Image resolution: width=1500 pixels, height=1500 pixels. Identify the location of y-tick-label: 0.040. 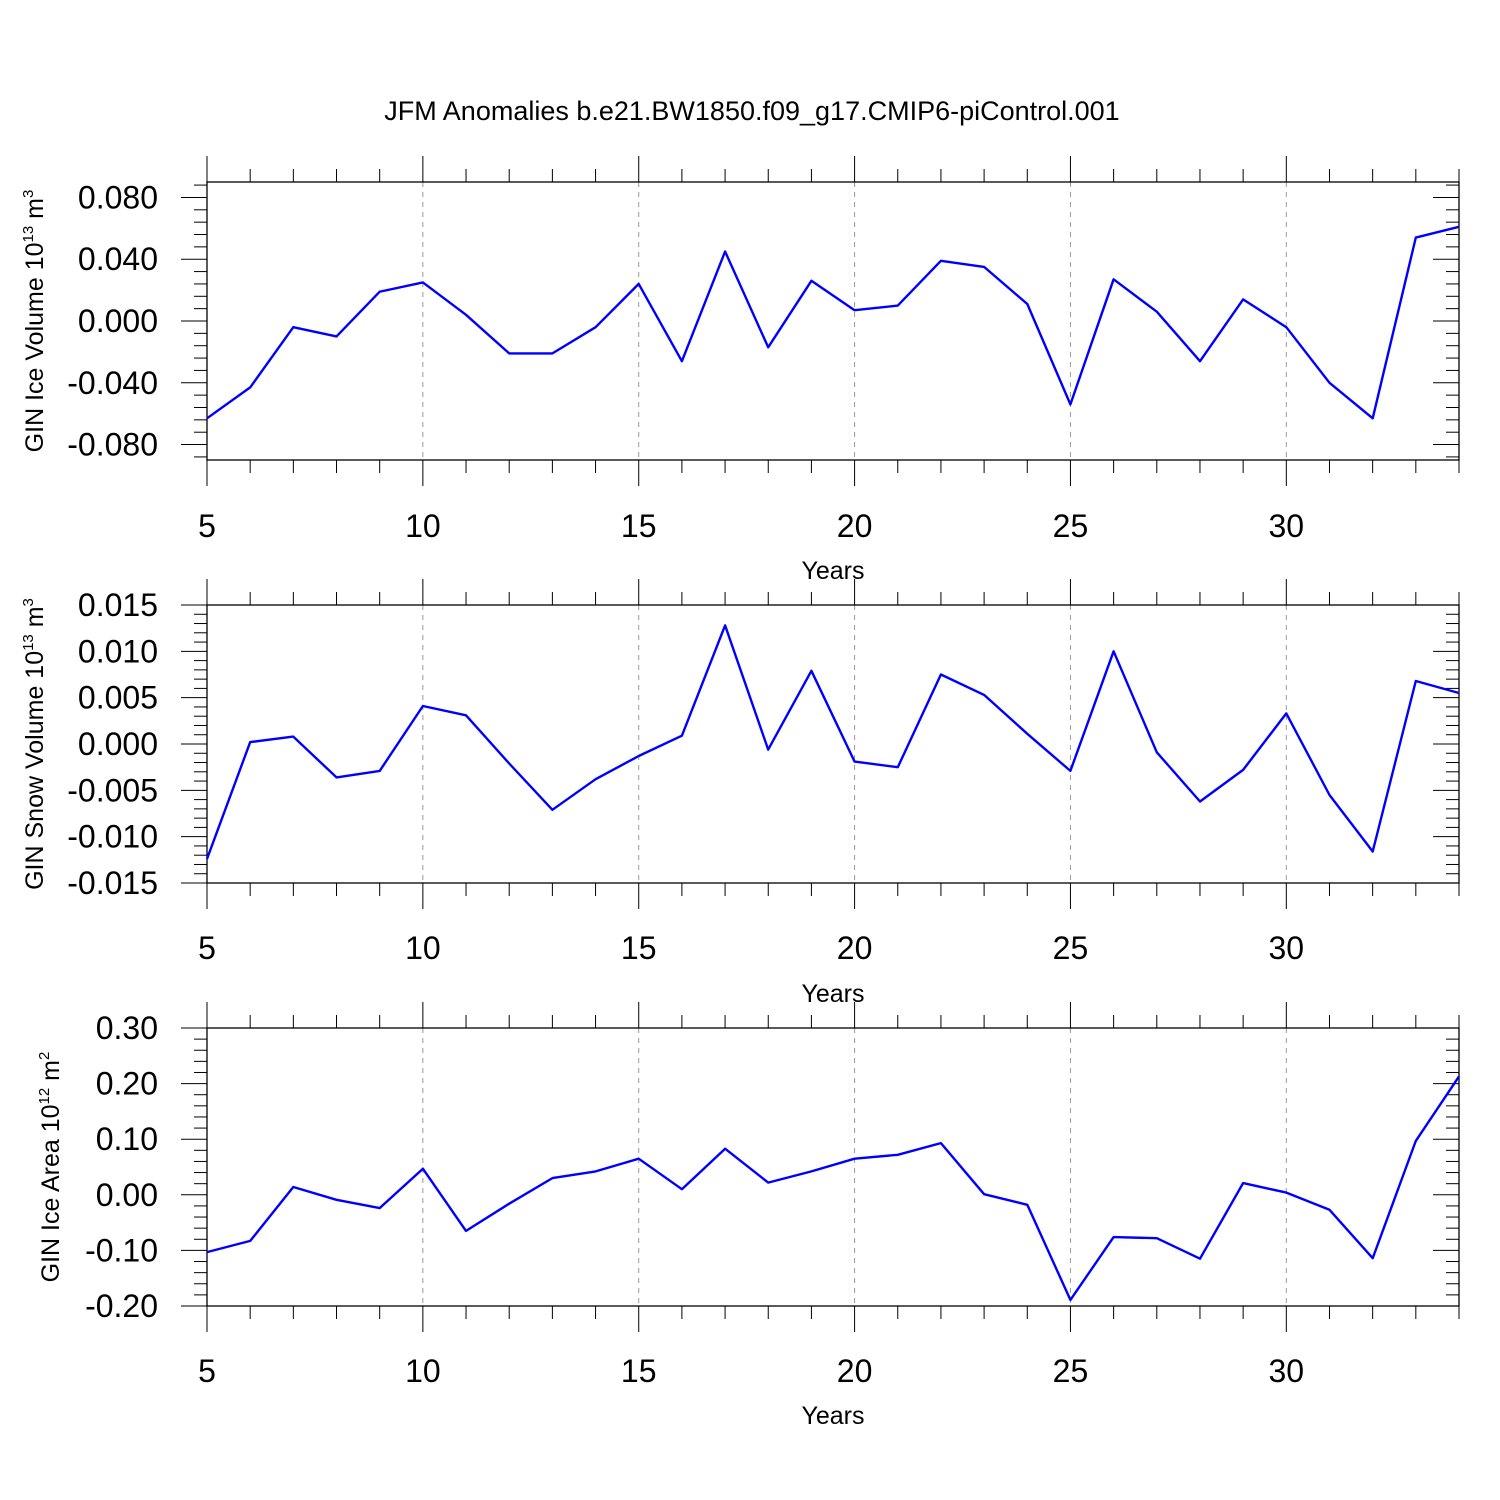
(118, 259).